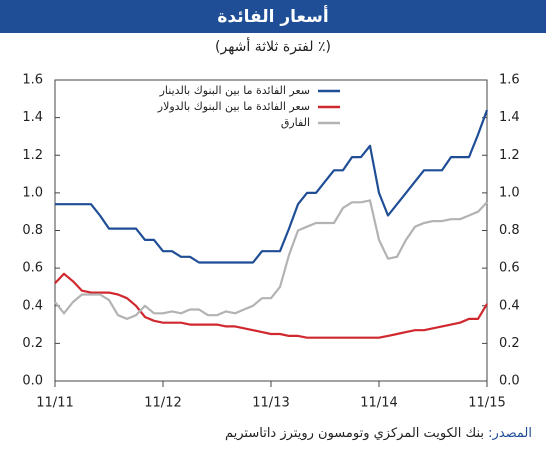  I want to click on title-bar, so click(273, 16).